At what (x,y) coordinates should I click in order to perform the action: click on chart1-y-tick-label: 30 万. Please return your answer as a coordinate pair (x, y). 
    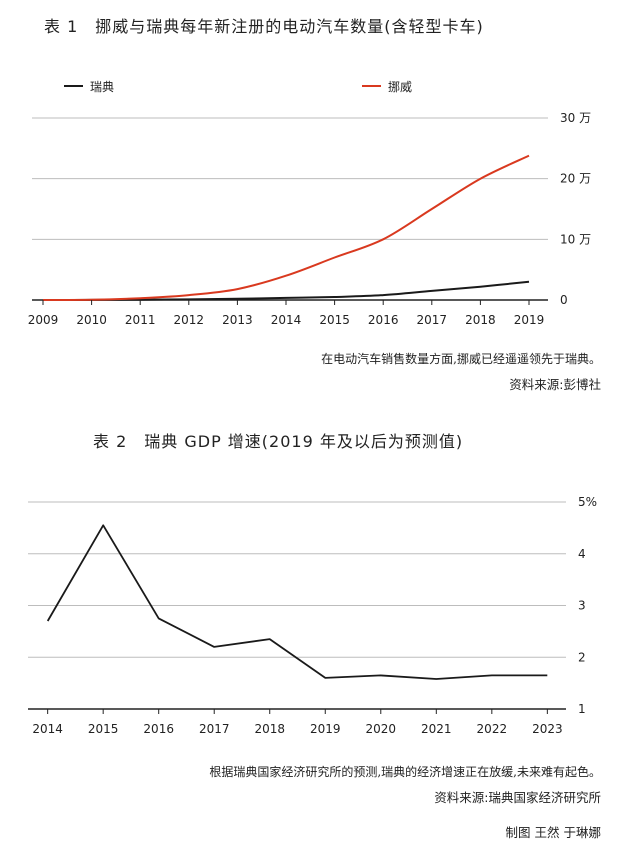
    Looking at the image, I should click on (575, 118).